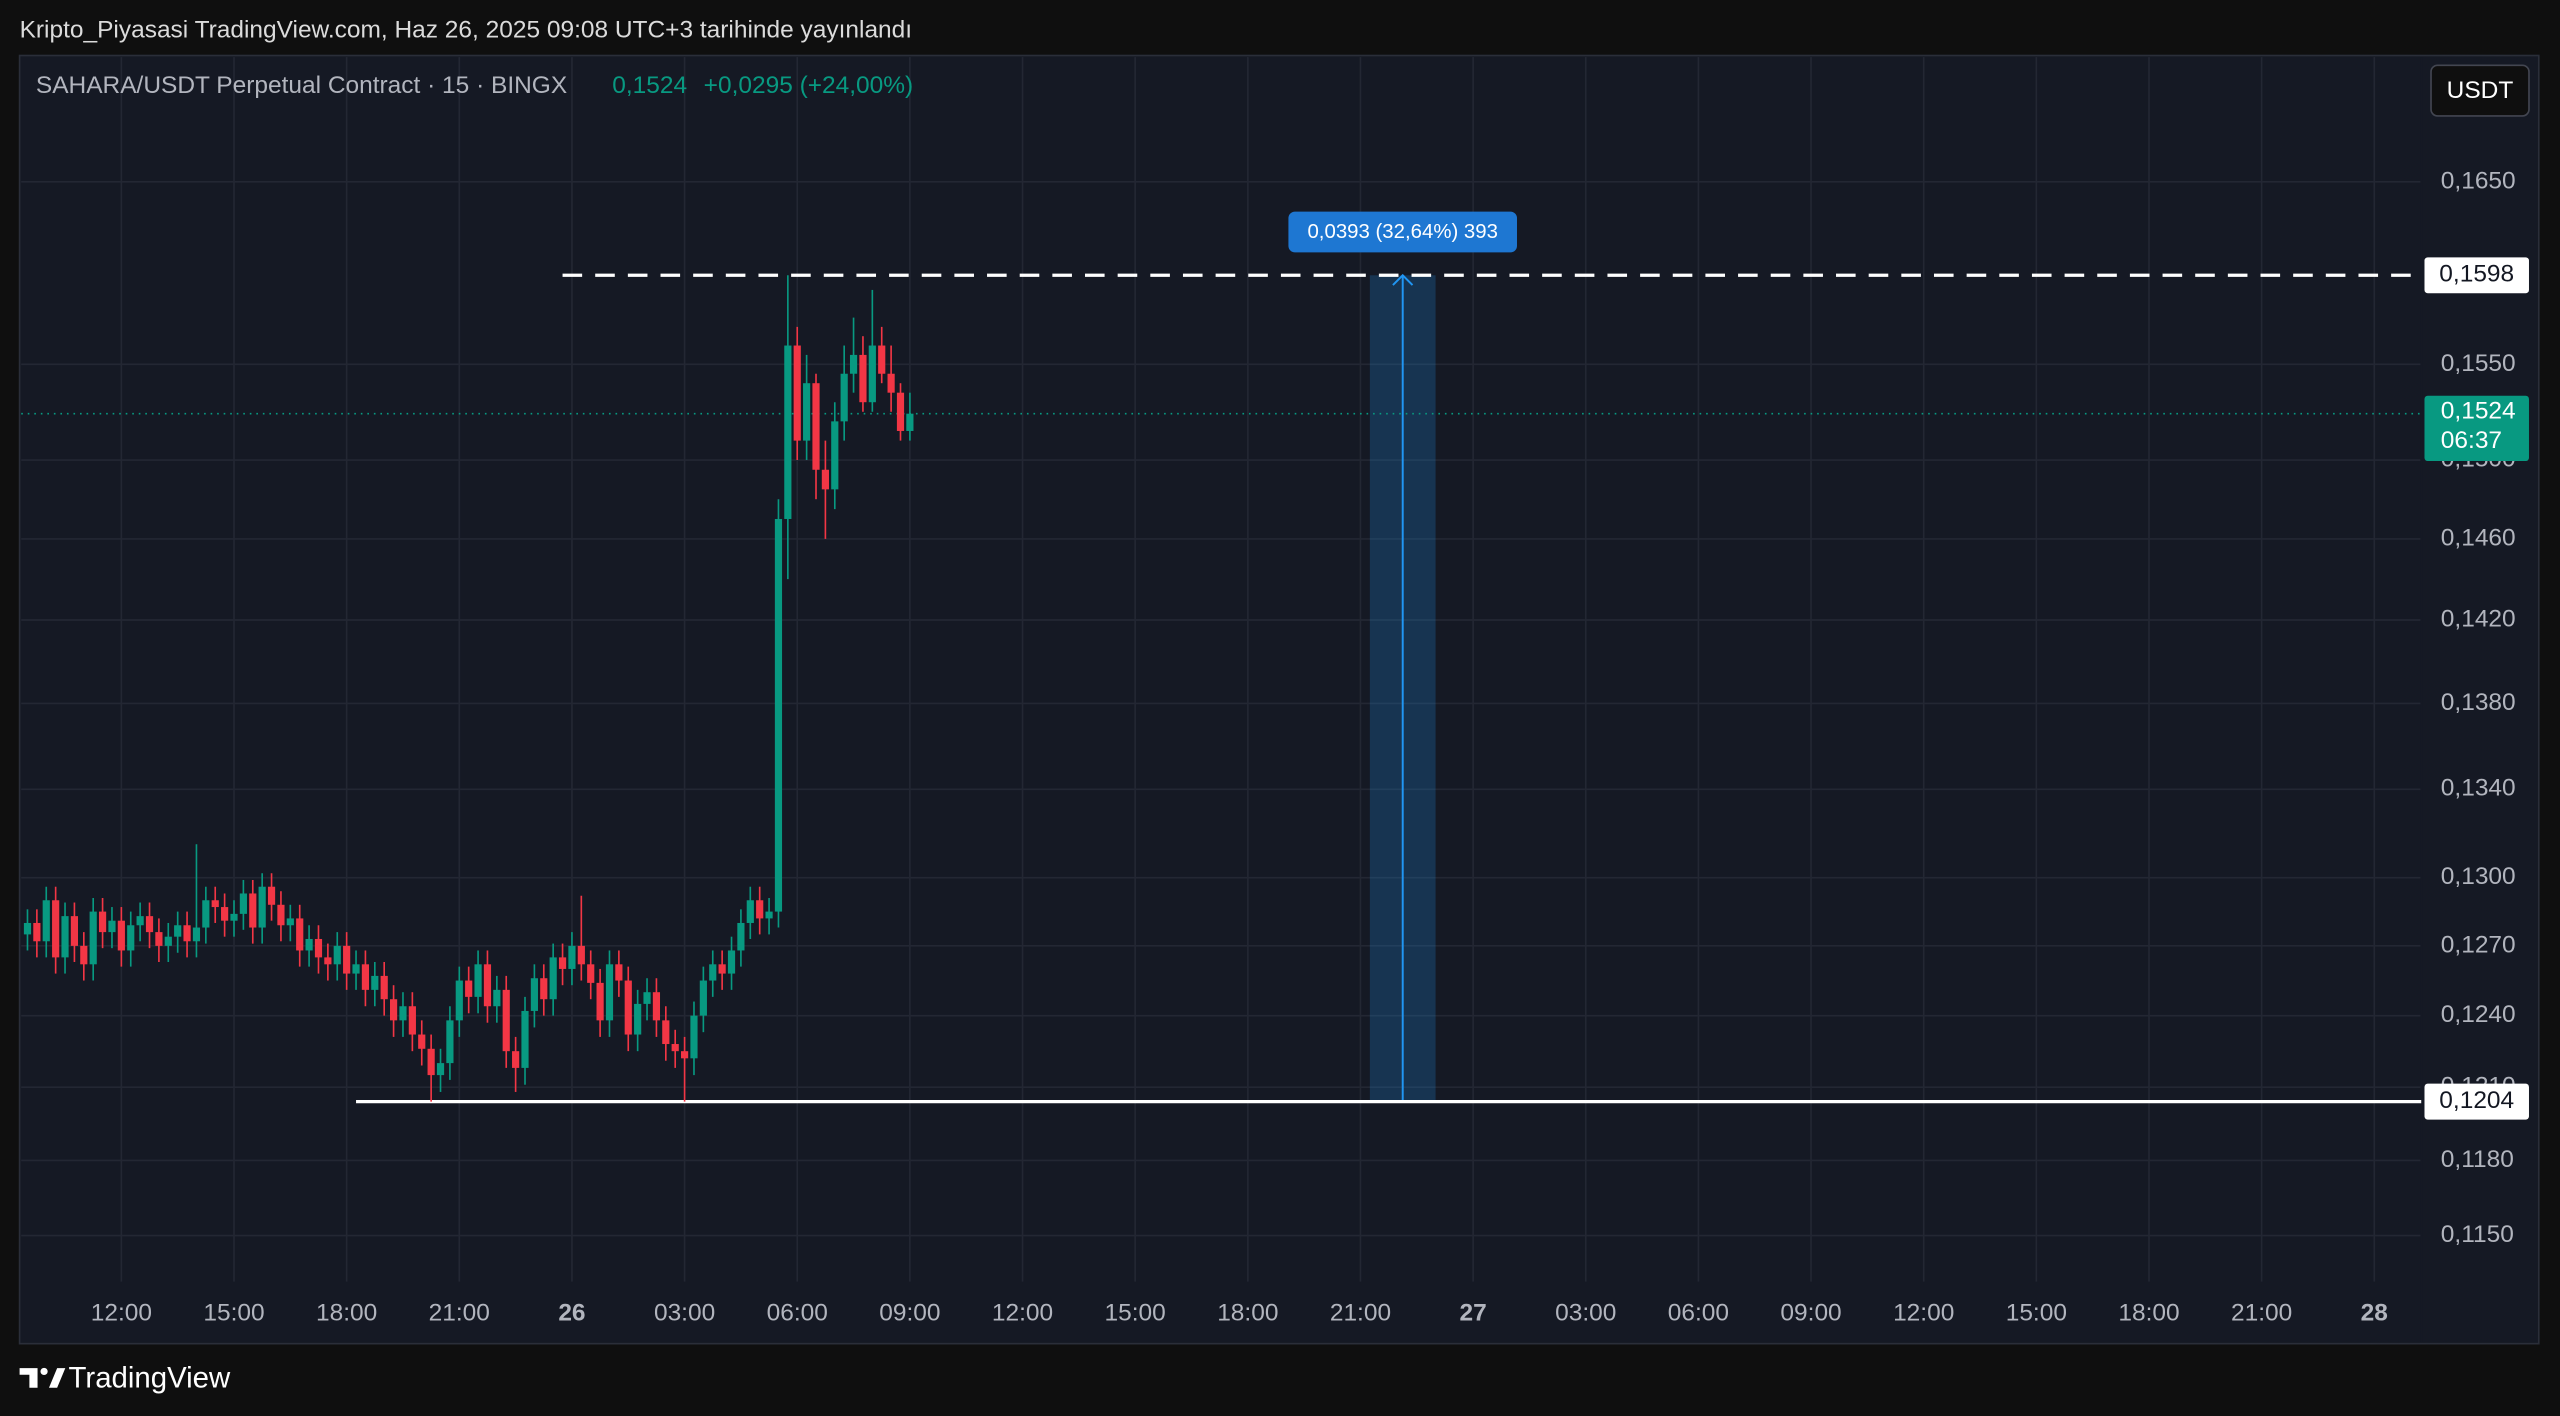 The width and height of the screenshot is (2560, 1416). What do you see at coordinates (1403, 279) in the screenshot?
I see `measure-arrow` at bounding box center [1403, 279].